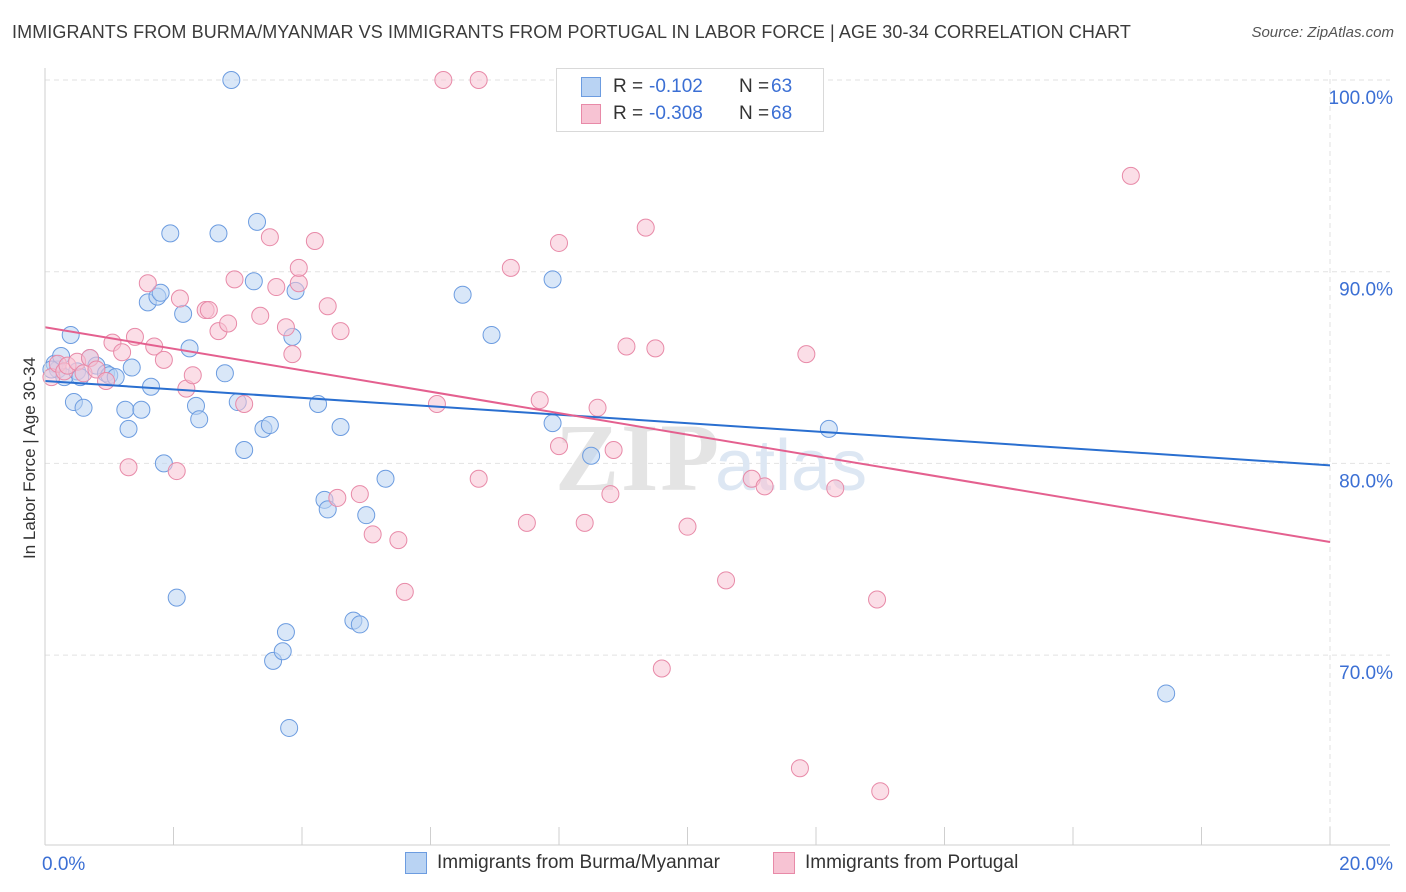  I want to click on legend-r-value: -0.102, so click(676, 86).